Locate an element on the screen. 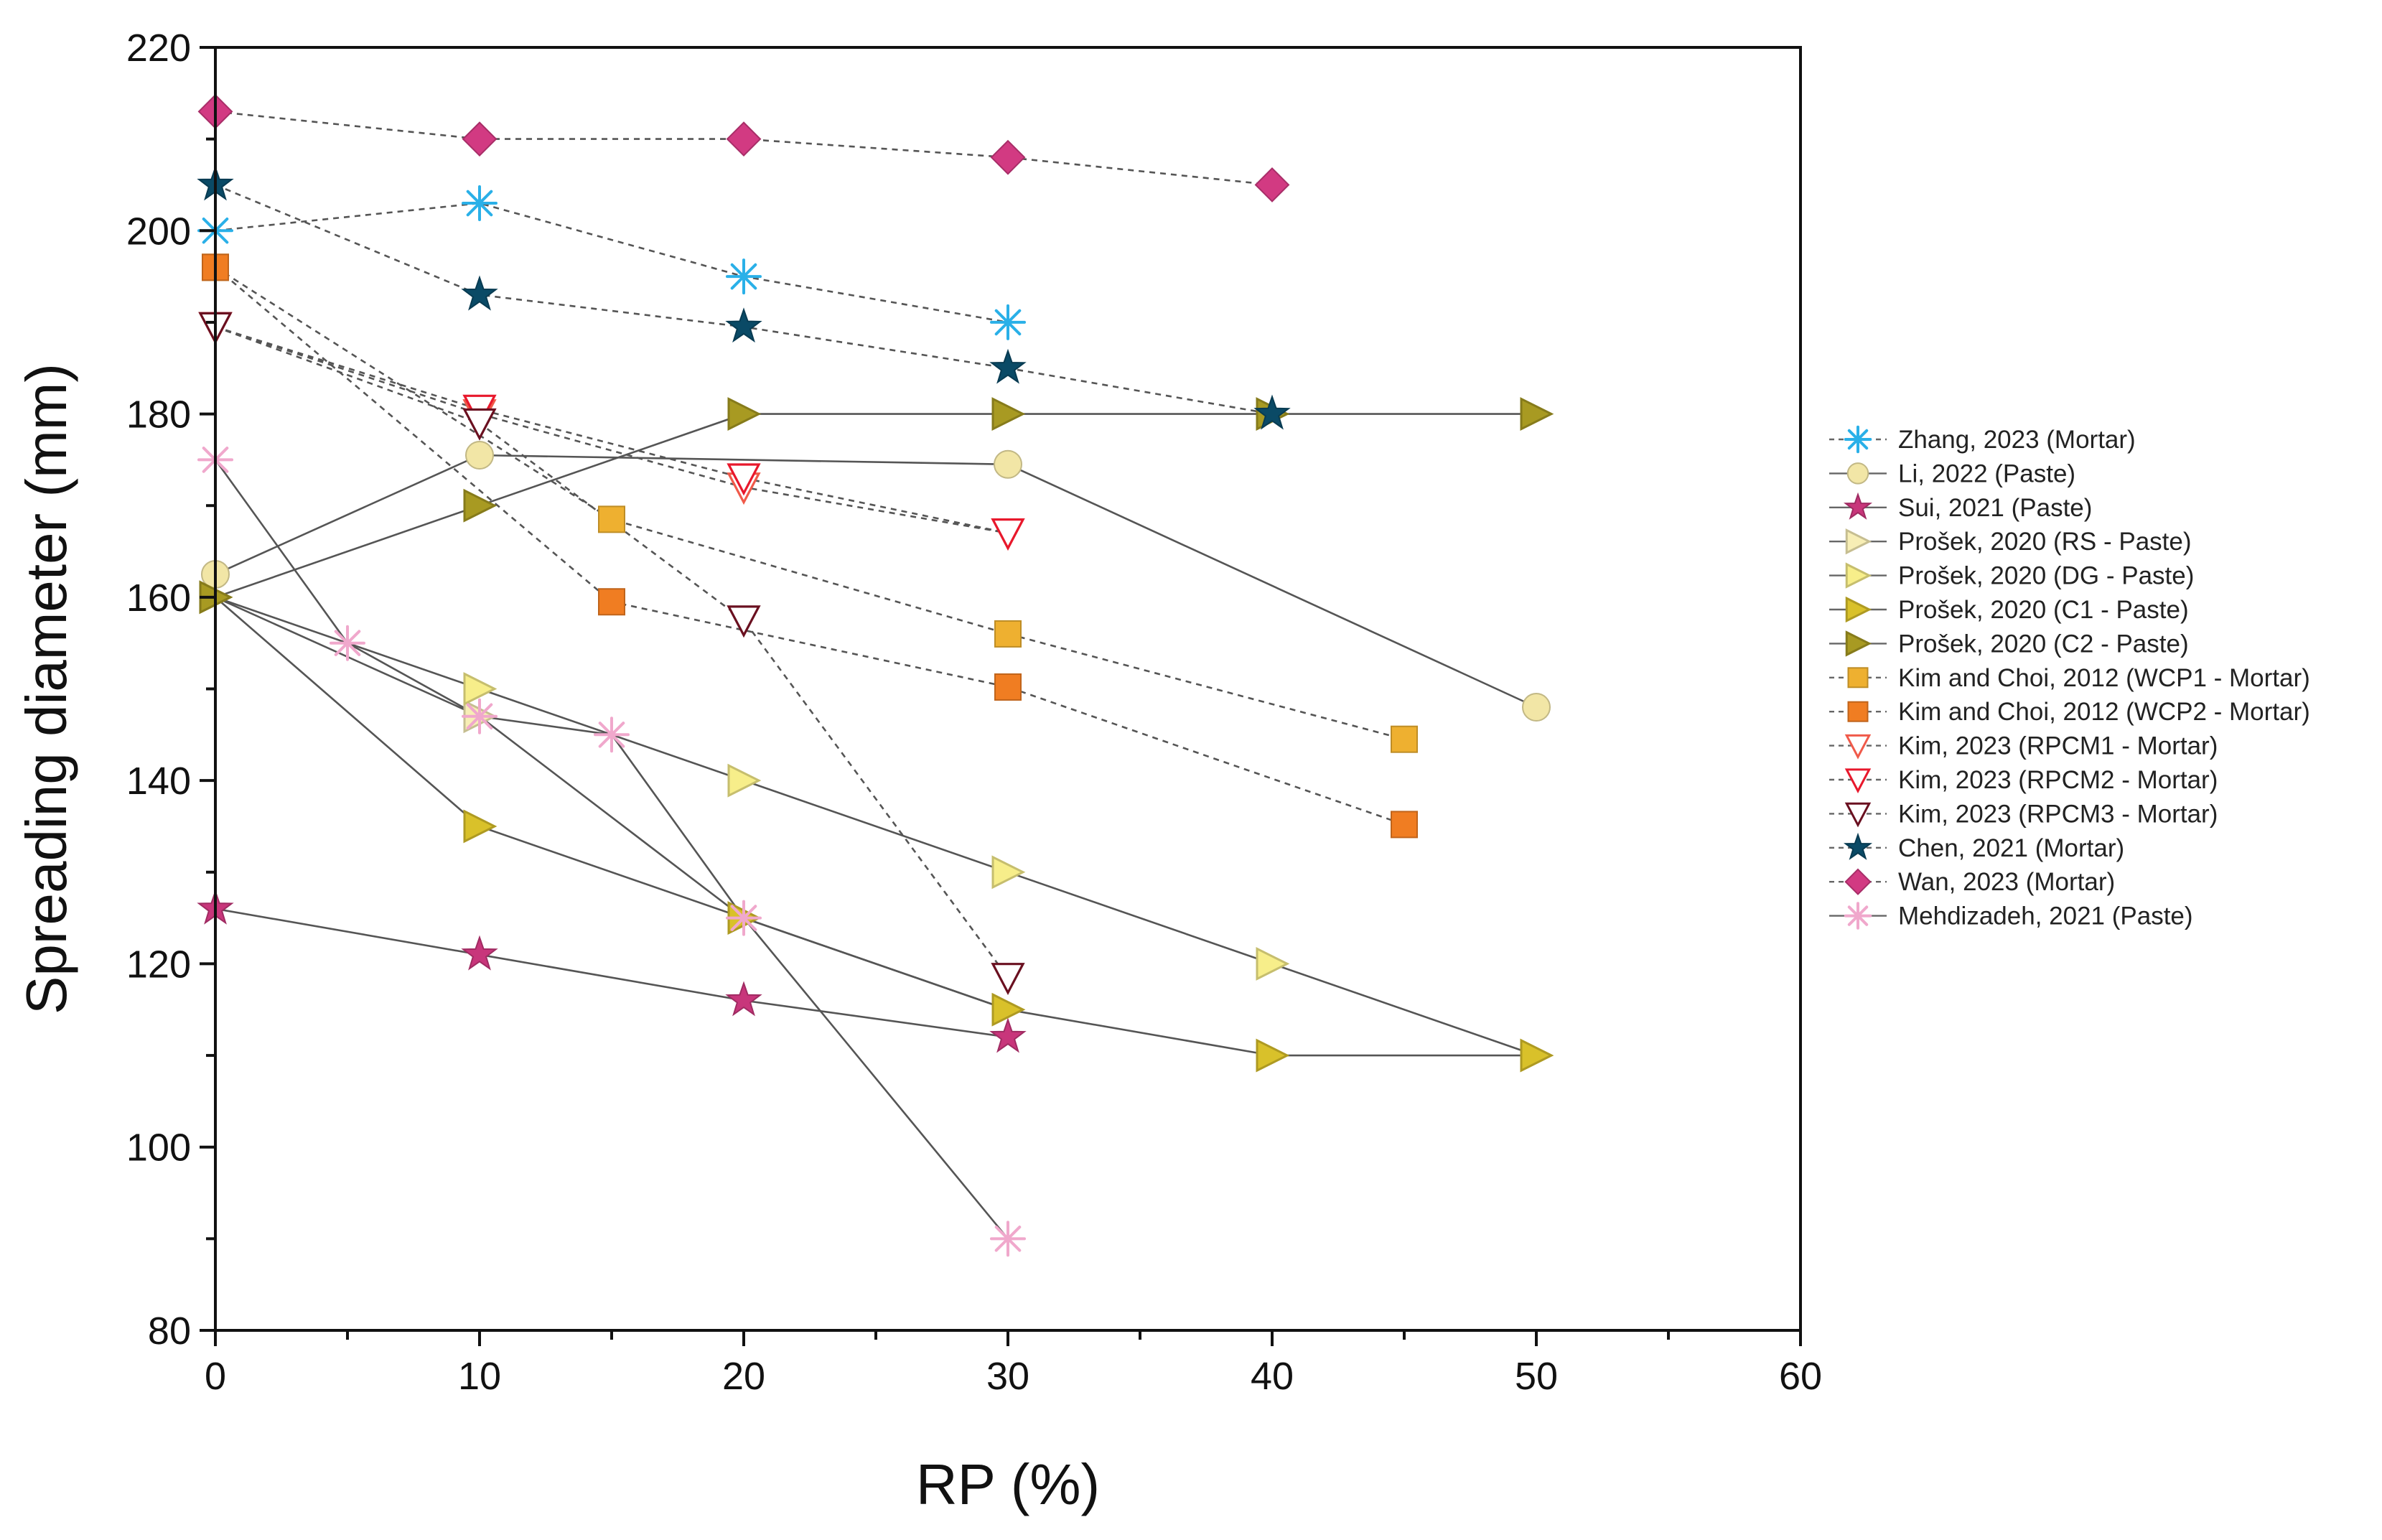 The image size is (2382, 1540). legend-label: Prošek, 2020 (DG - Paste) is located at coordinates (2046, 576).